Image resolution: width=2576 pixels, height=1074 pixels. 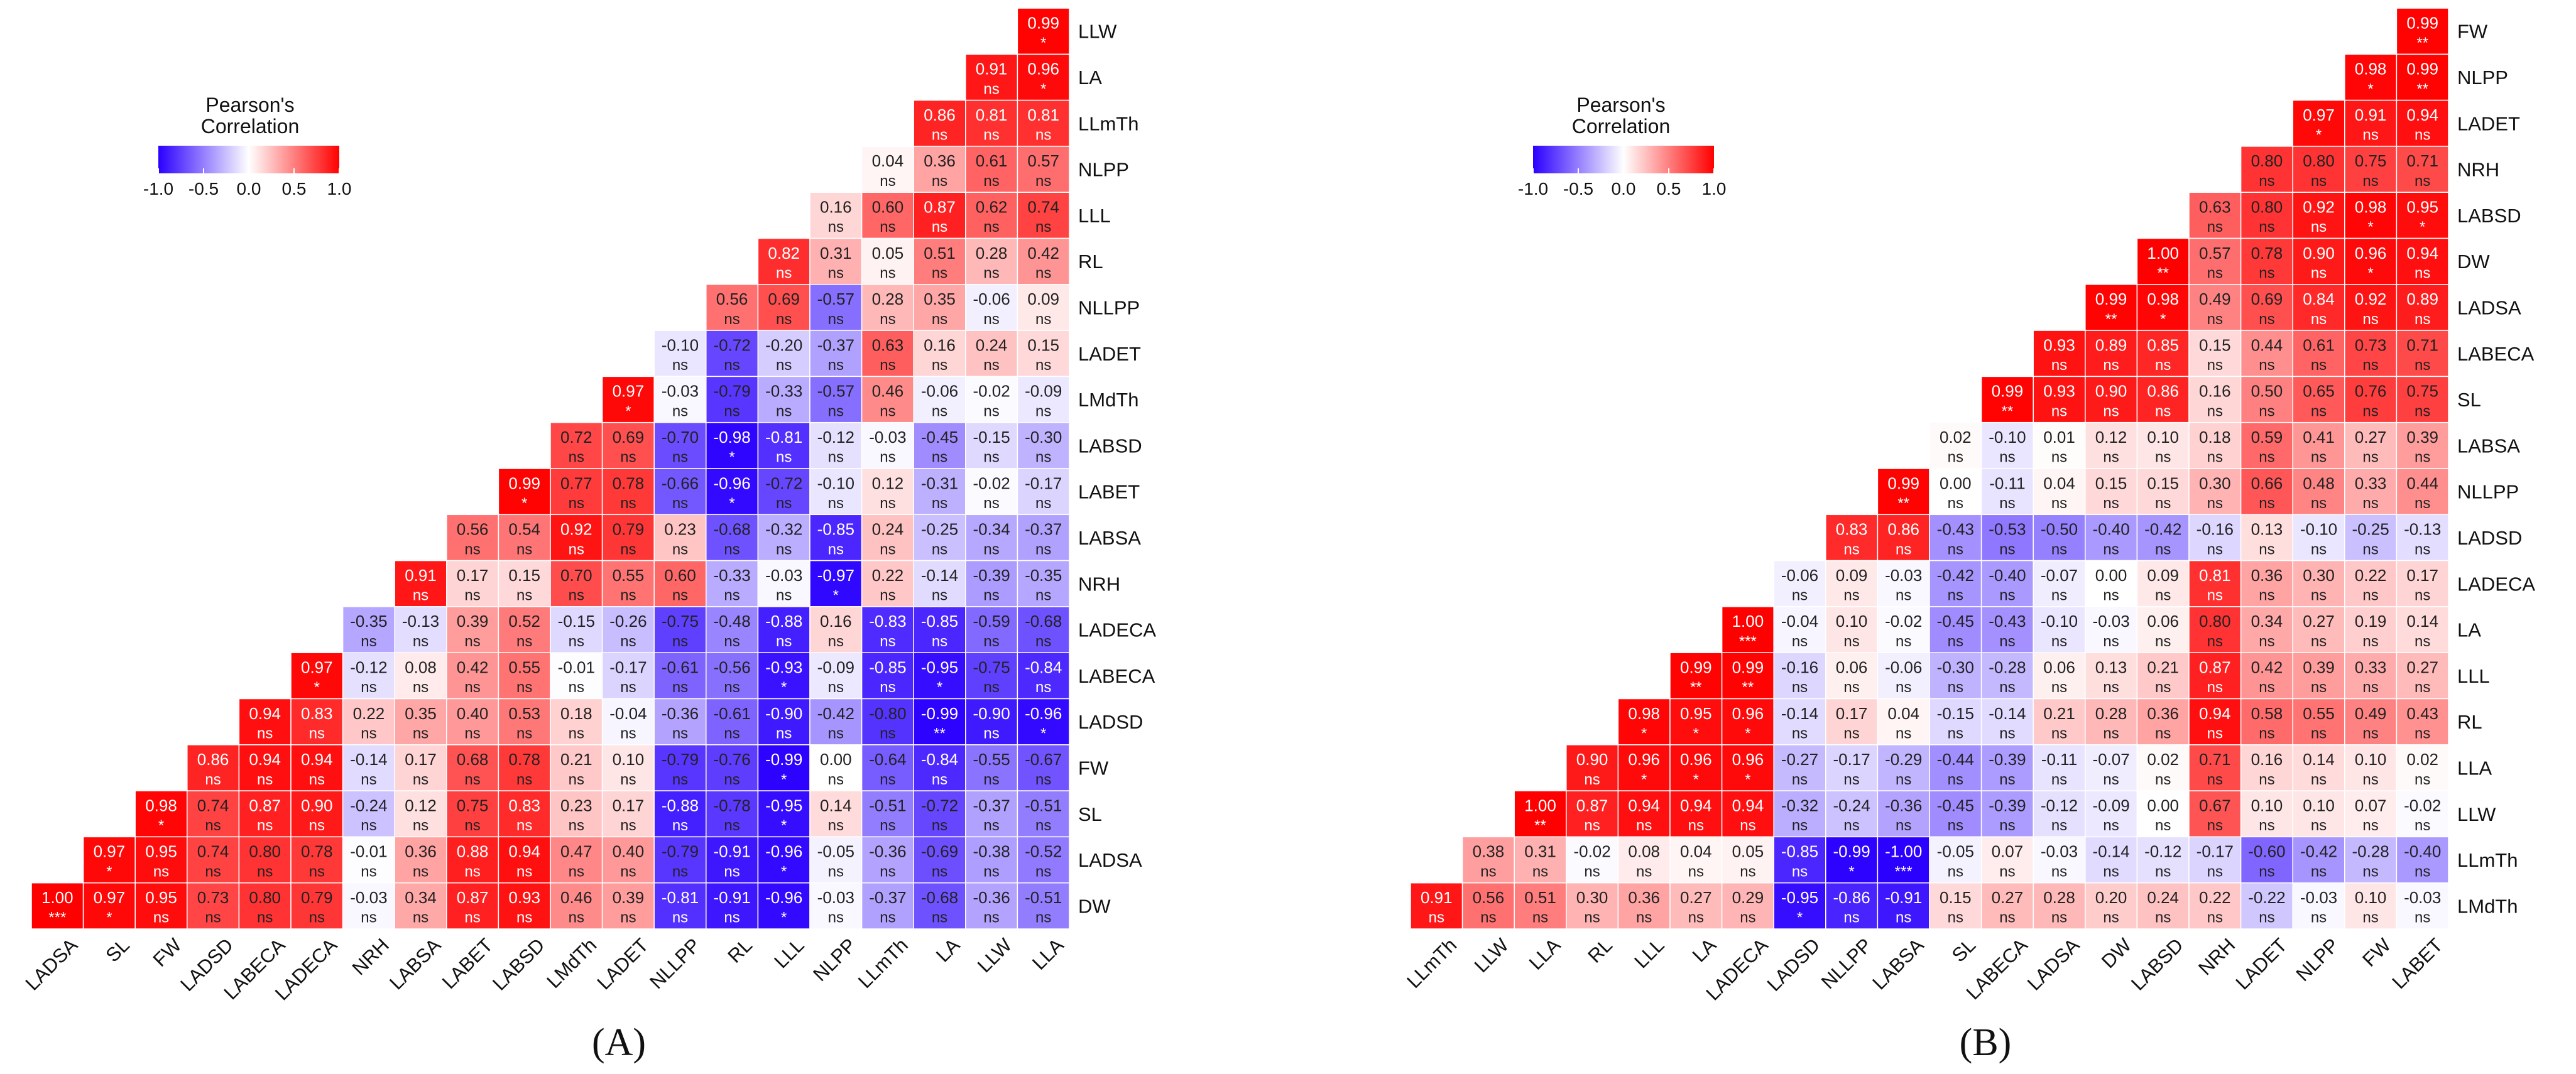 What do you see at coordinates (1644, 897) in the screenshot?
I see `cell-value-label: 0.36` at bounding box center [1644, 897].